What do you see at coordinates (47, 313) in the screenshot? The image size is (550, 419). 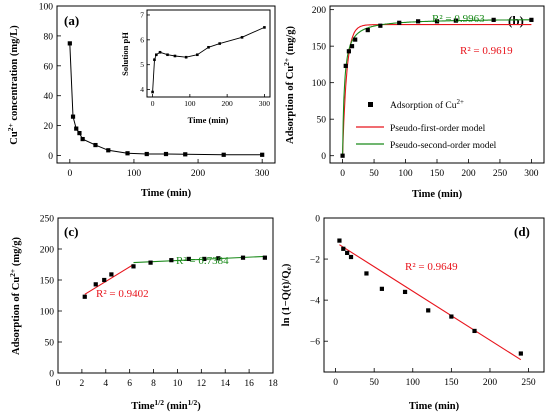 I see `panel-c-ytick-label: 100` at bounding box center [47, 313].